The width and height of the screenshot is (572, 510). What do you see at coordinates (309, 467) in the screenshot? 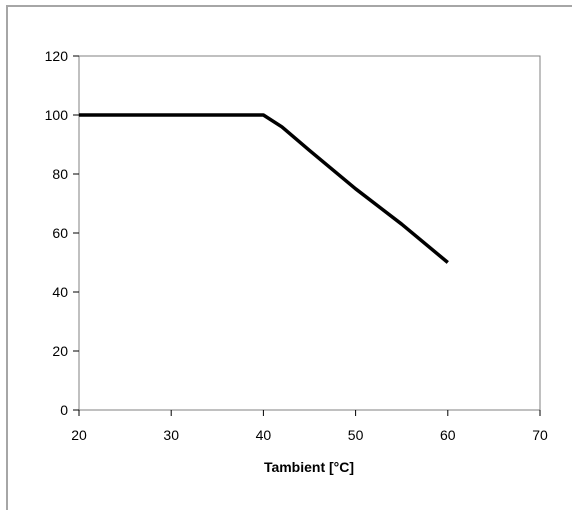
I see `x-axis-title: Tambient [°C]` at bounding box center [309, 467].